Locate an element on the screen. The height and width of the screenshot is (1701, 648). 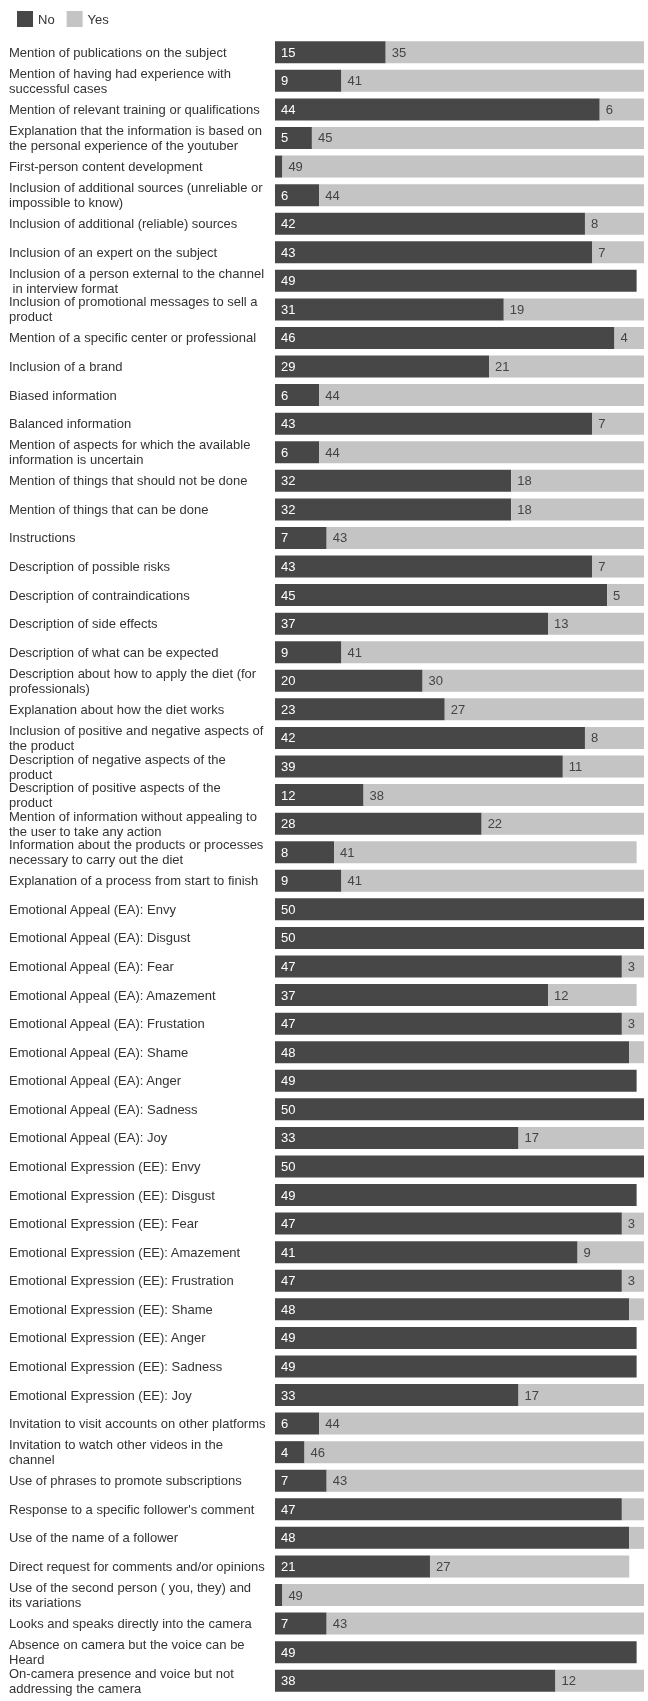
y-tick-label: Mention of publications on the subject is located at coordinates (118, 52).